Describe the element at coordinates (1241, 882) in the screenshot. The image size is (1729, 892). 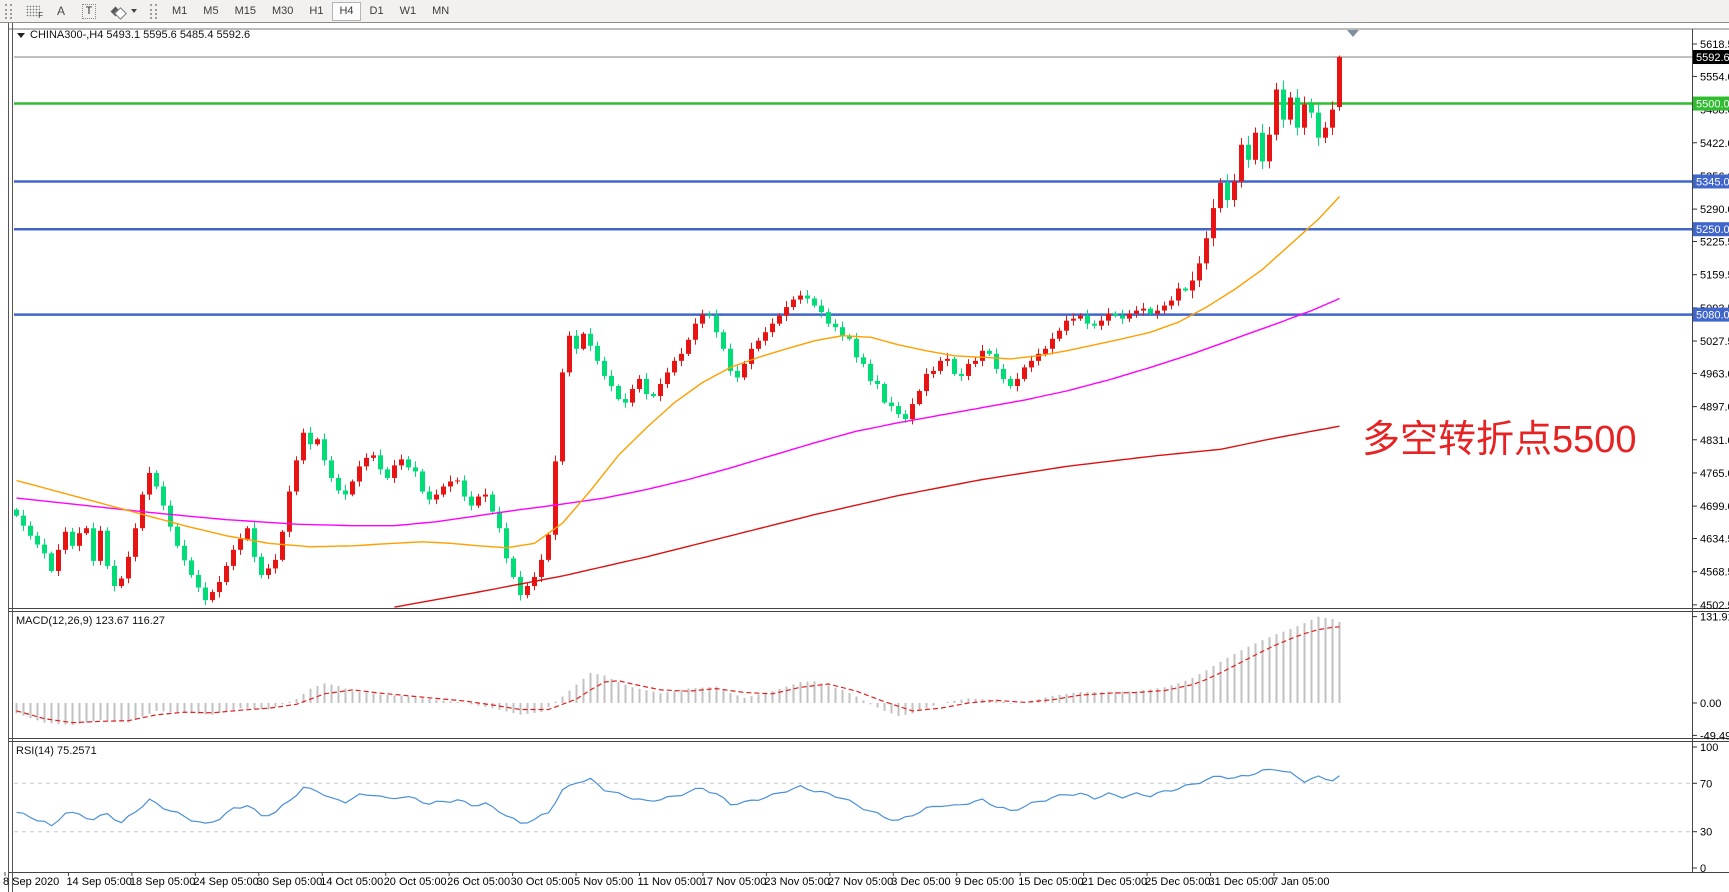
I see `time-axis-label: 31 Dec 05:00` at that location.